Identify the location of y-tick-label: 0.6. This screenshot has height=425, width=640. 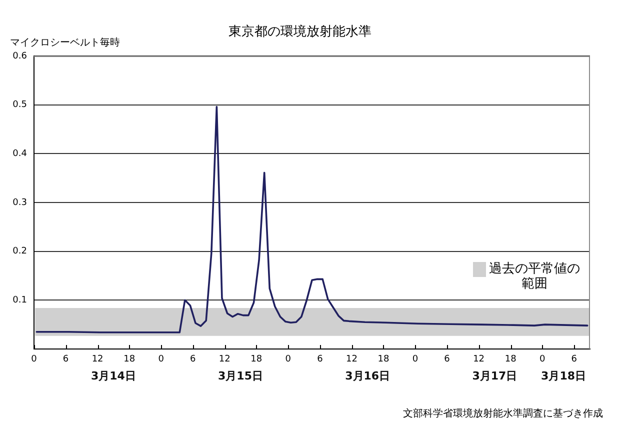
(20, 56).